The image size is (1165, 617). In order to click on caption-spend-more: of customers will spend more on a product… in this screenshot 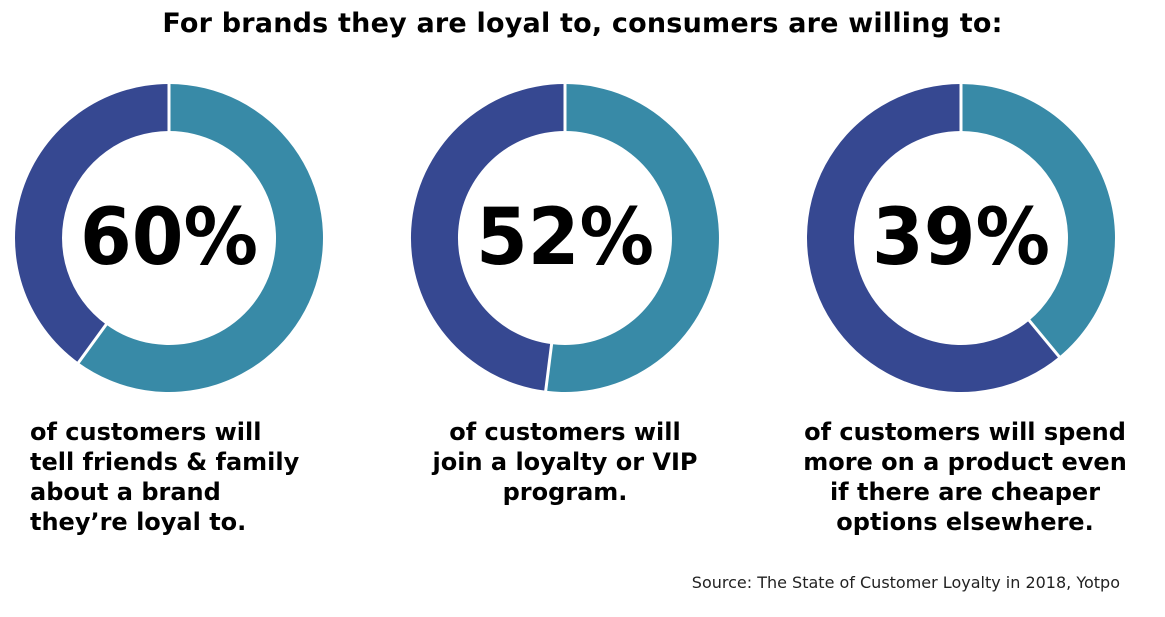, I will do `click(965, 477)`.